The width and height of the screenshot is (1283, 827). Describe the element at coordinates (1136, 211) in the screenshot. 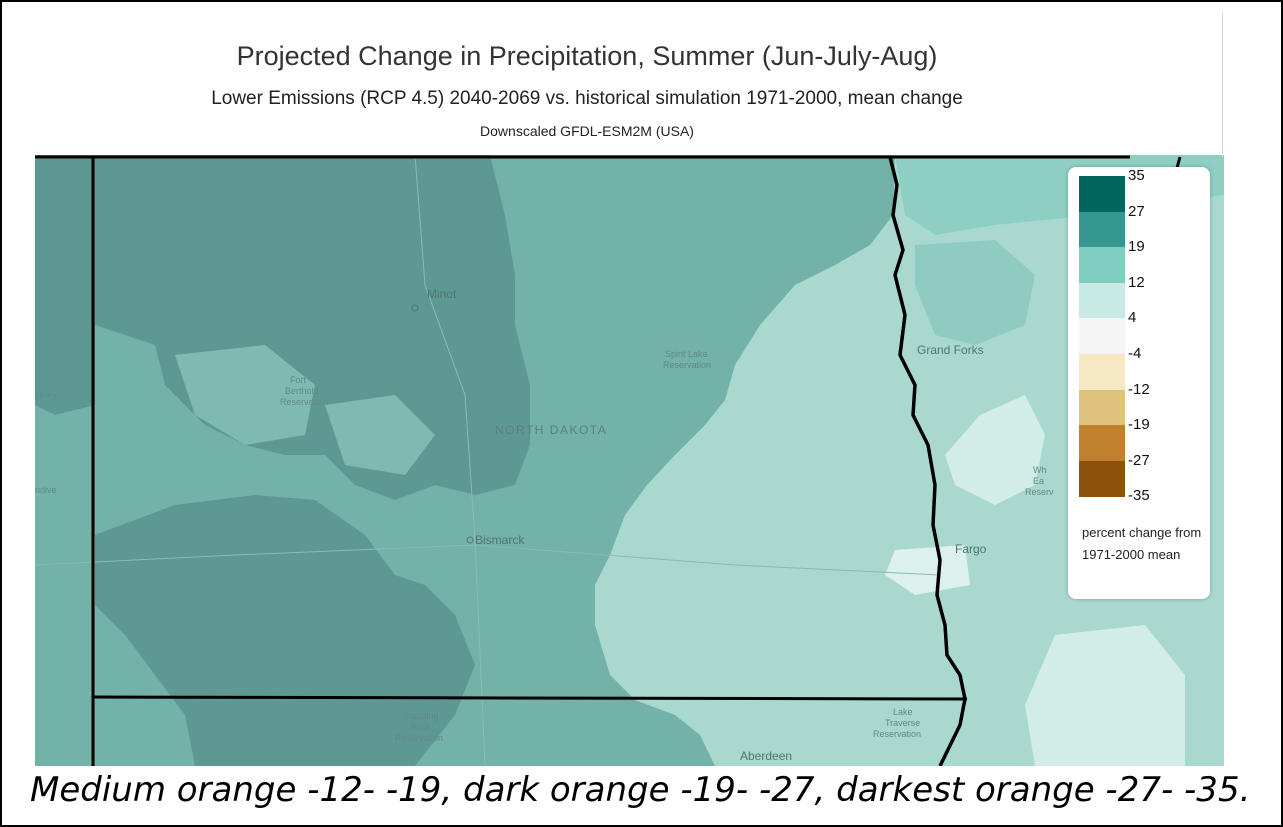

I see `legend-tick-label: 27` at that location.